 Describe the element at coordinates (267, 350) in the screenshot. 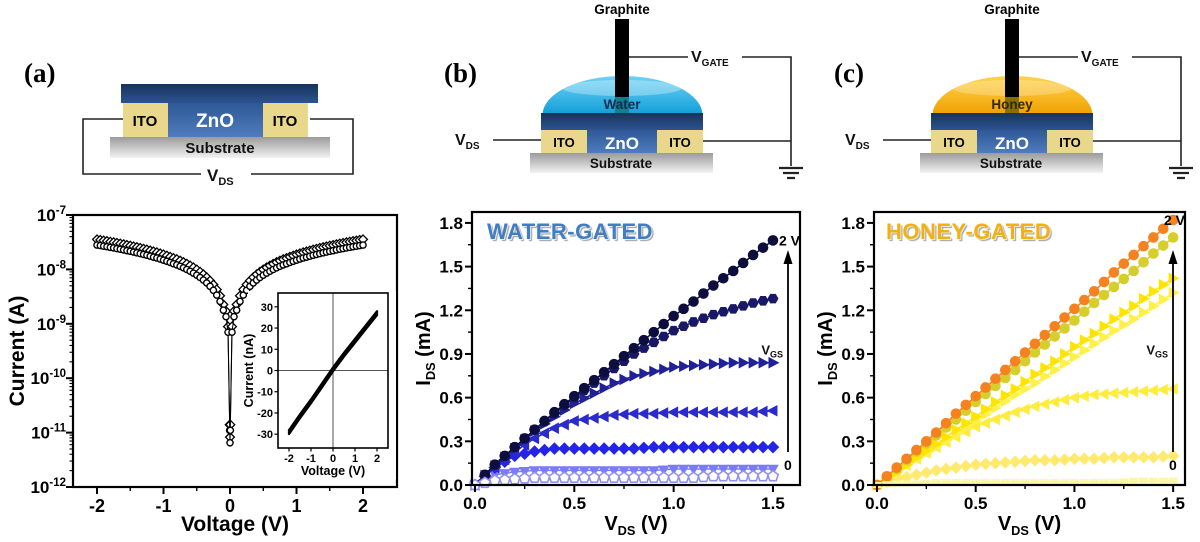

I see `svg-text: 10` at that location.